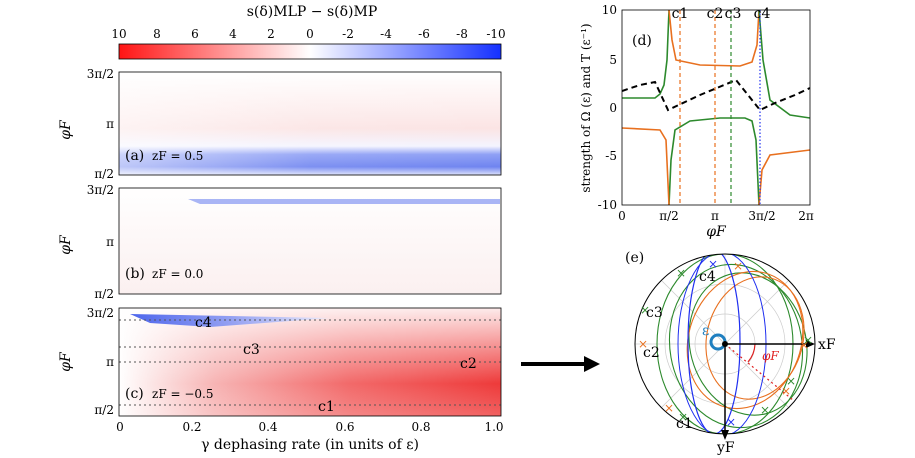  Describe the element at coordinates (806, 216) in the screenshot. I see `svg-text: 2π` at that location.